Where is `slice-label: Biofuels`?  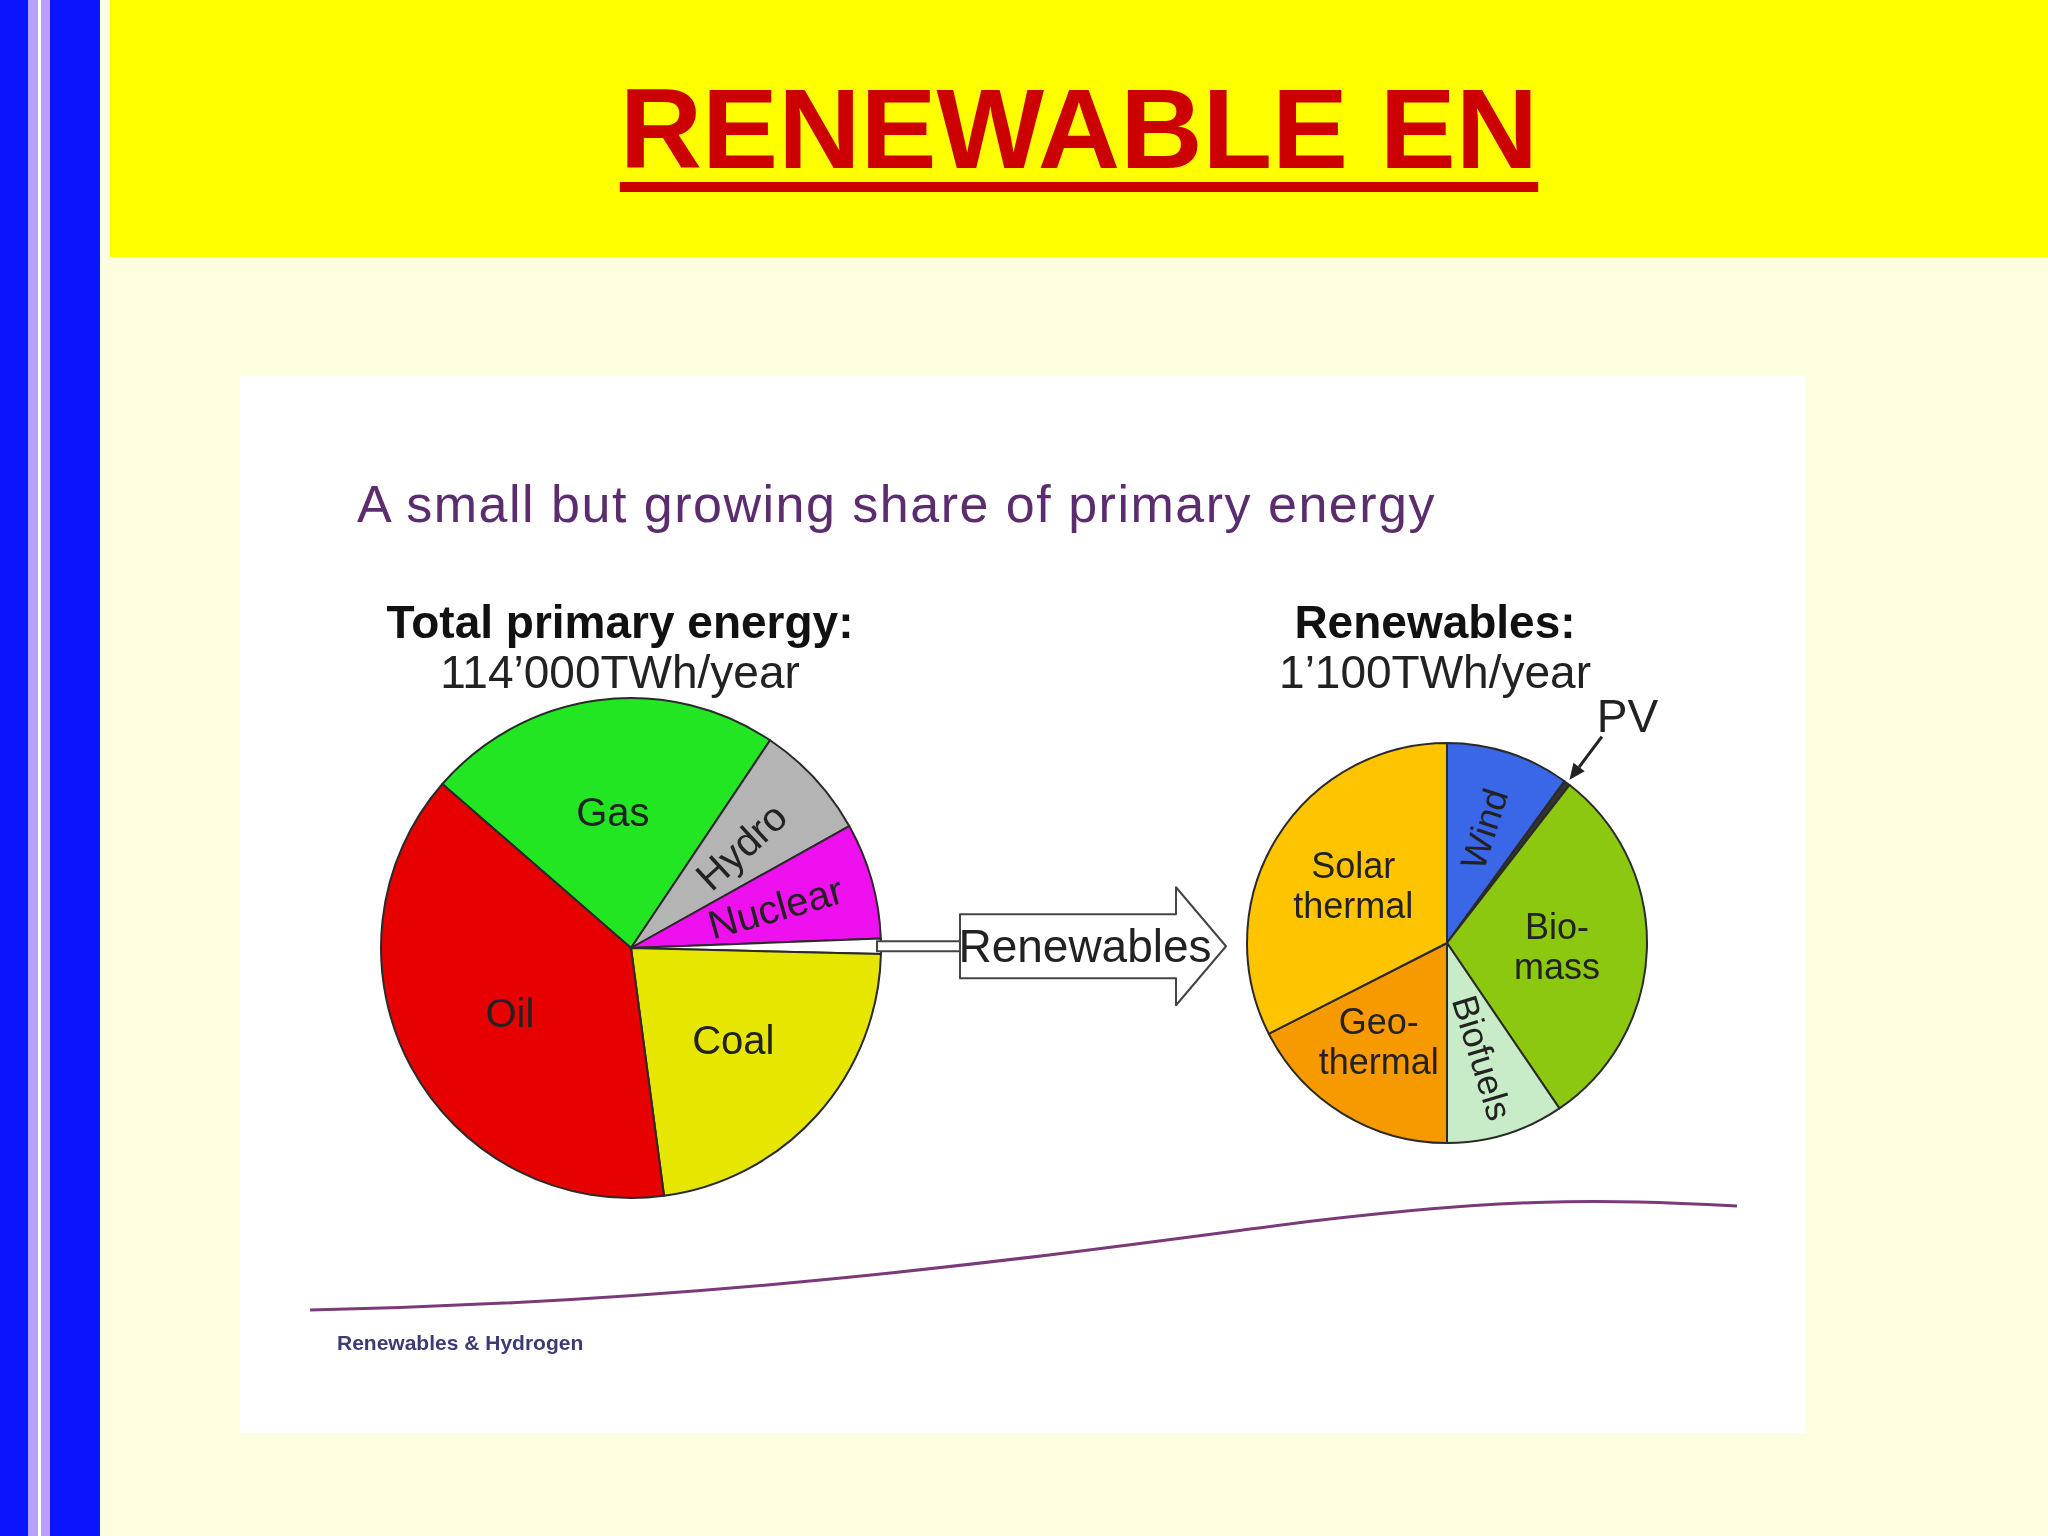
slice-label: Biofuels is located at coordinates (1482, 1057).